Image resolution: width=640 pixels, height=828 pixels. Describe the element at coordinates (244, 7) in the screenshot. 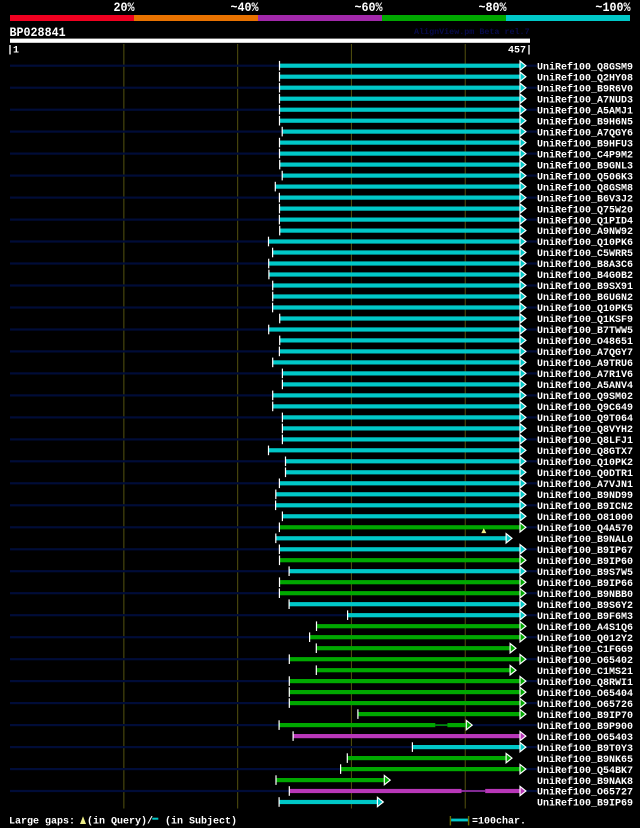

I see `svg-text: ~40%` at that location.